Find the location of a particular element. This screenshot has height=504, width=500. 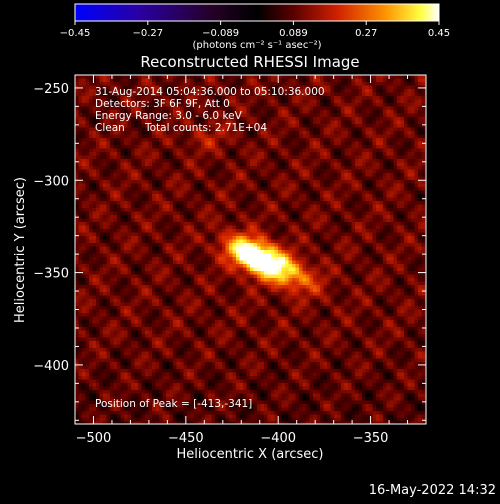

colorbar is located at coordinates (257, 12).